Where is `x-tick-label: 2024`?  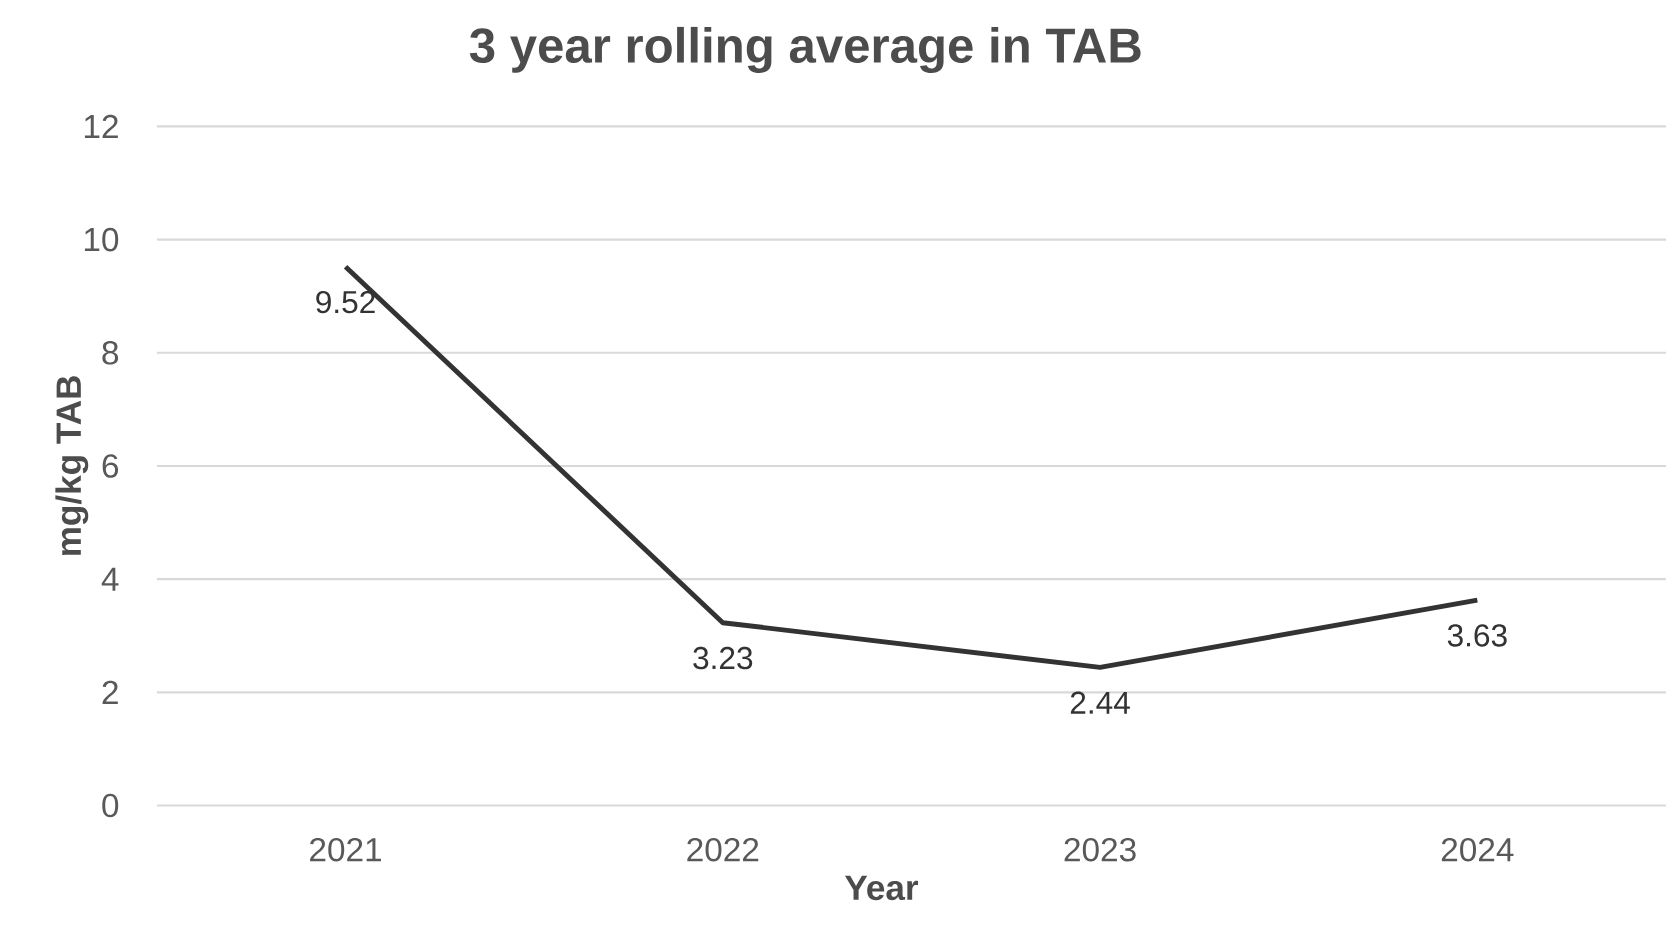
x-tick-label: 2024 is located at coordinates (1477, 849).